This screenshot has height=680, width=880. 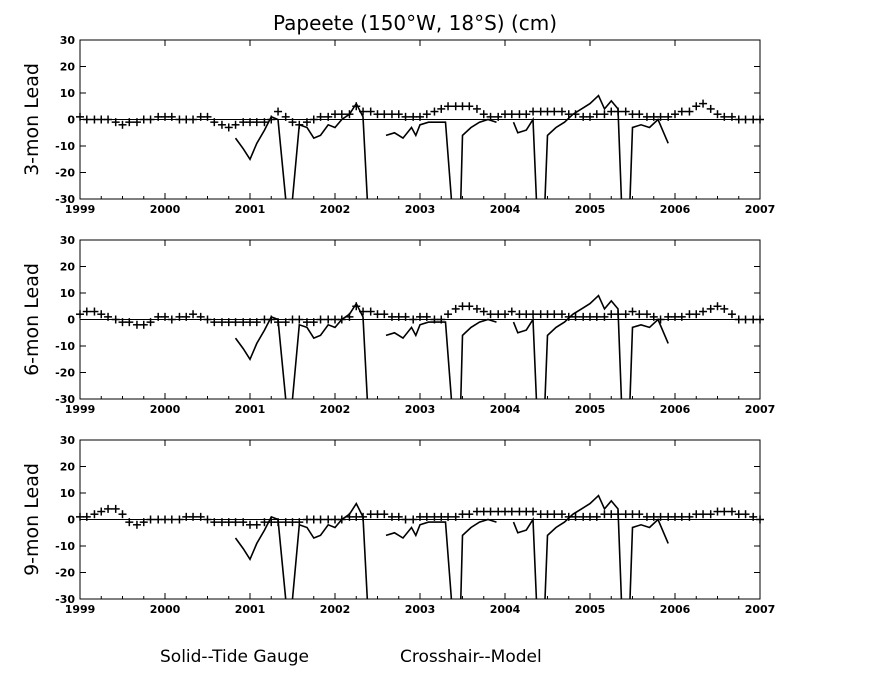 I want to click on x-tick-label: 1999, so click(x=80, y=409).